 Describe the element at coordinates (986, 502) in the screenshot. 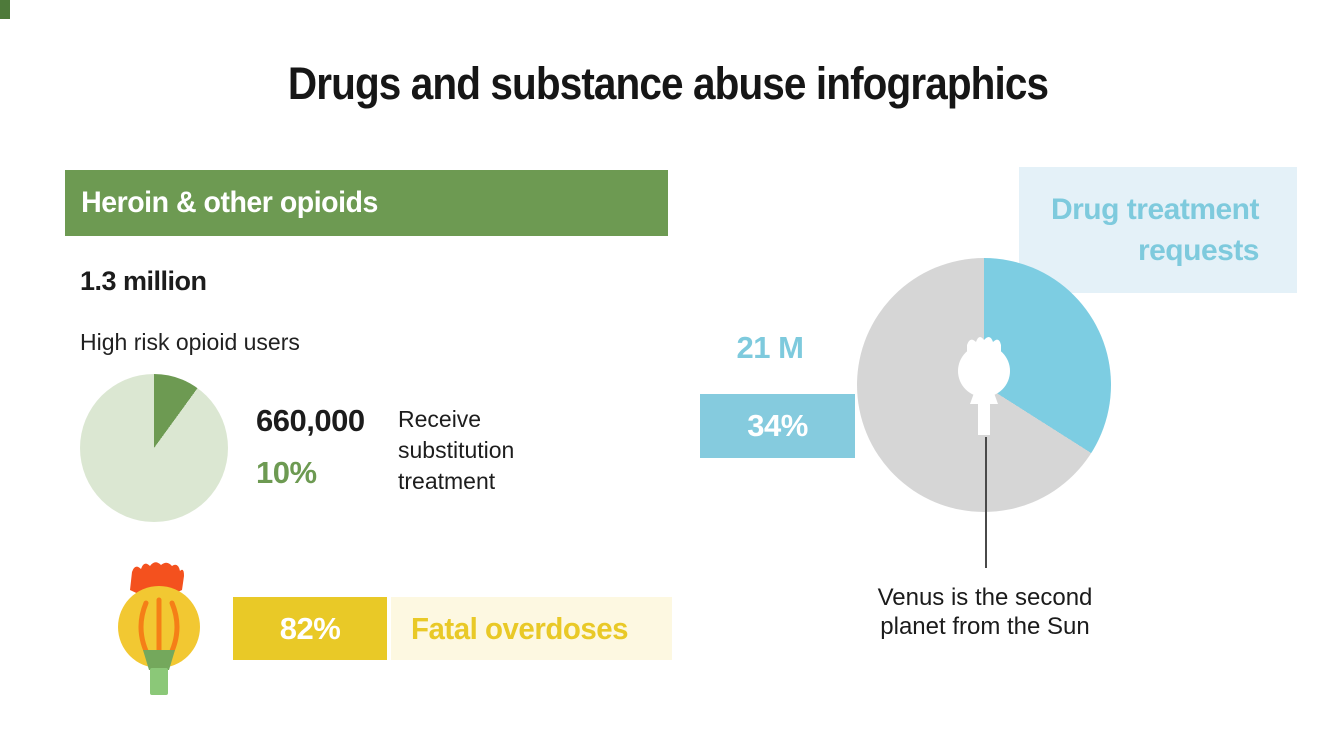

I see `callout-line` at that location.